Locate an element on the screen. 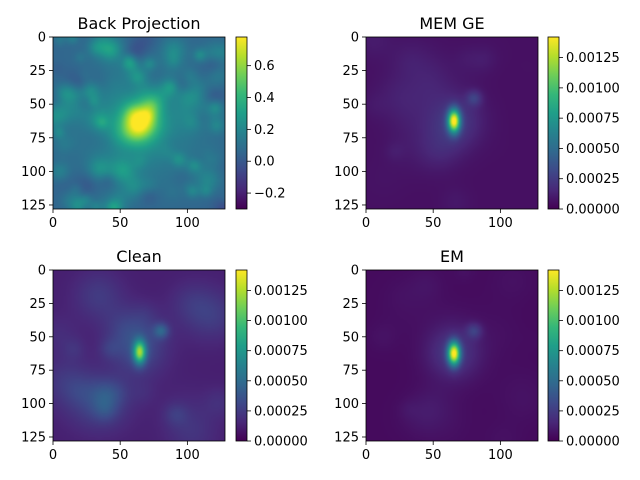  colorbar: −0.2 0.0 0.2 0.4 0.6 is located at coordinates (260, 123).